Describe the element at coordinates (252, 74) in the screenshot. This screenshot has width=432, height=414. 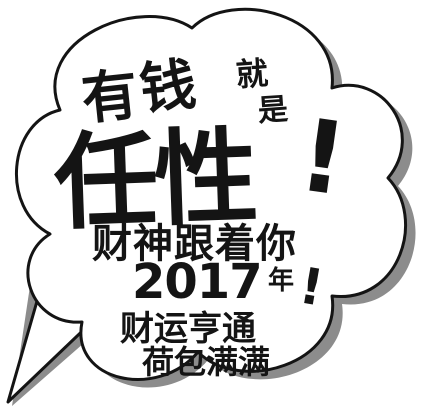
I see `headline-char-jiu: 就` at that location.